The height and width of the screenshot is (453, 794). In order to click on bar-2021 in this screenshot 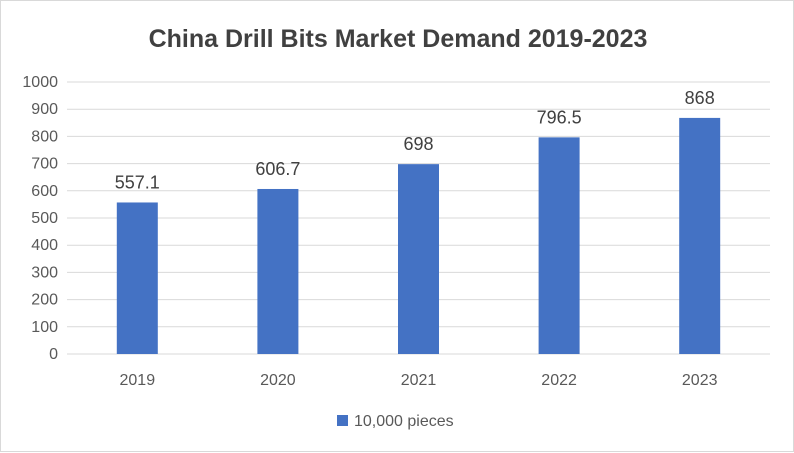, I will do `click(418, 259)`.